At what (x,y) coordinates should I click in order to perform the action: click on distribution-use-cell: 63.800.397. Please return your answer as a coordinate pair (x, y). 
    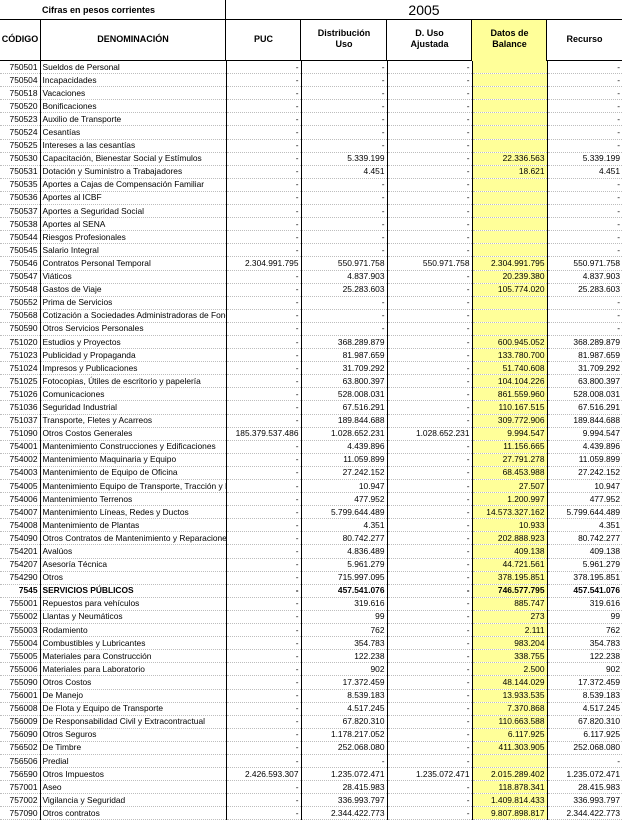
    Looking at the image, I should click on (344, 381).